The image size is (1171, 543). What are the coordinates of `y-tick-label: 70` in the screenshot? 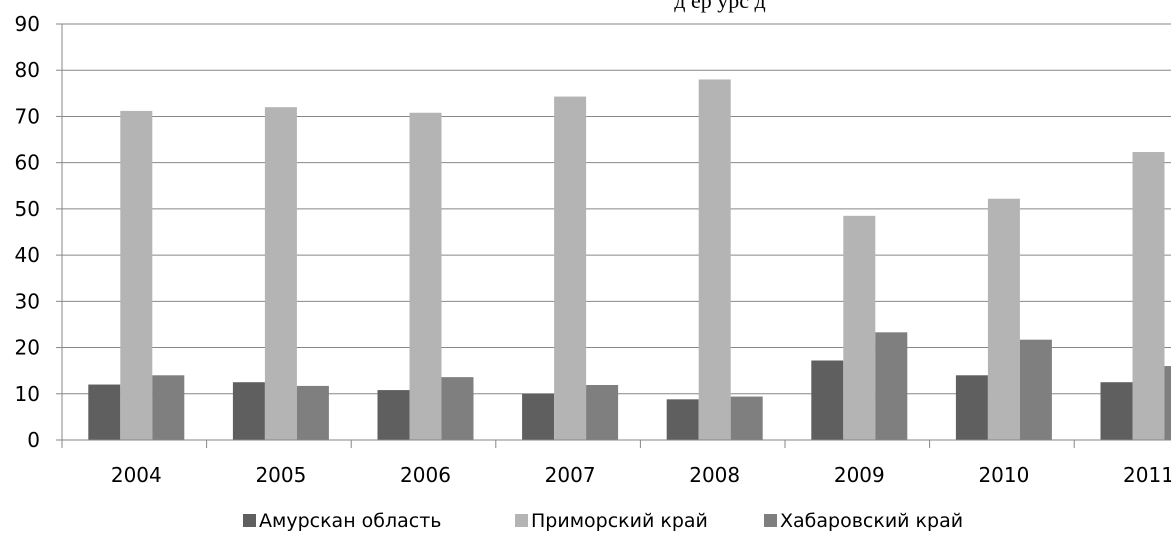 It's located at (27, 116).